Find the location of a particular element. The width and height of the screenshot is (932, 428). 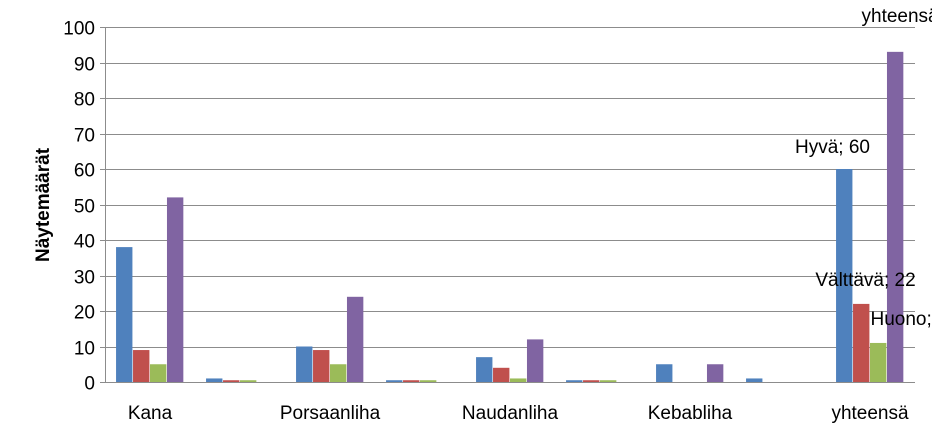

x-tick-label: Naudanliha is located at coordinates (510, 413).